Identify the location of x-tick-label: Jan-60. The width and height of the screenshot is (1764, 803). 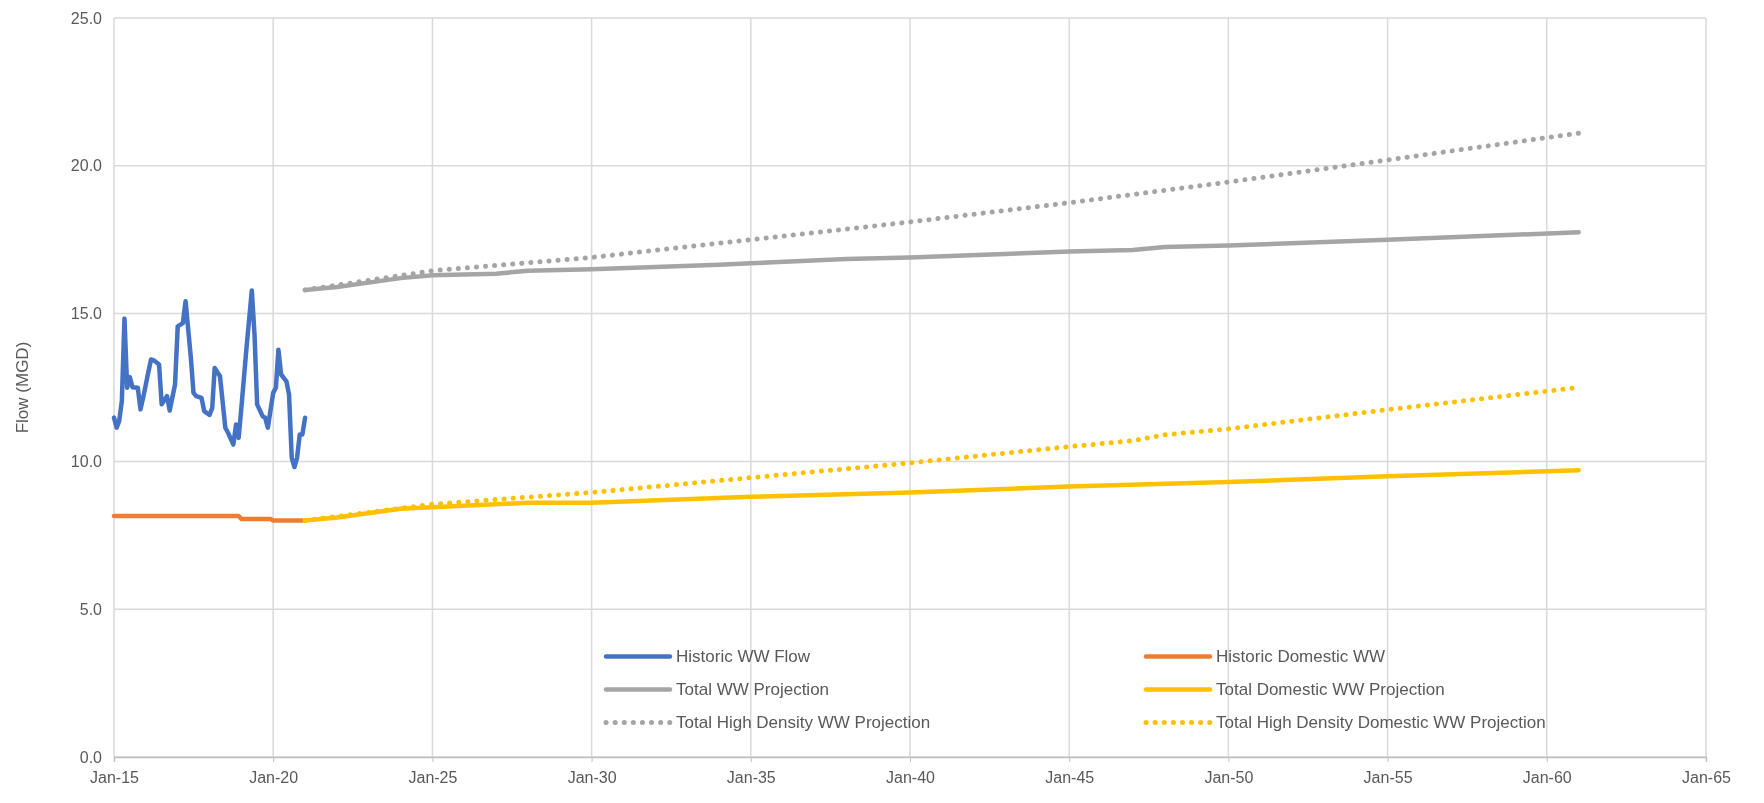
(1547, 777).